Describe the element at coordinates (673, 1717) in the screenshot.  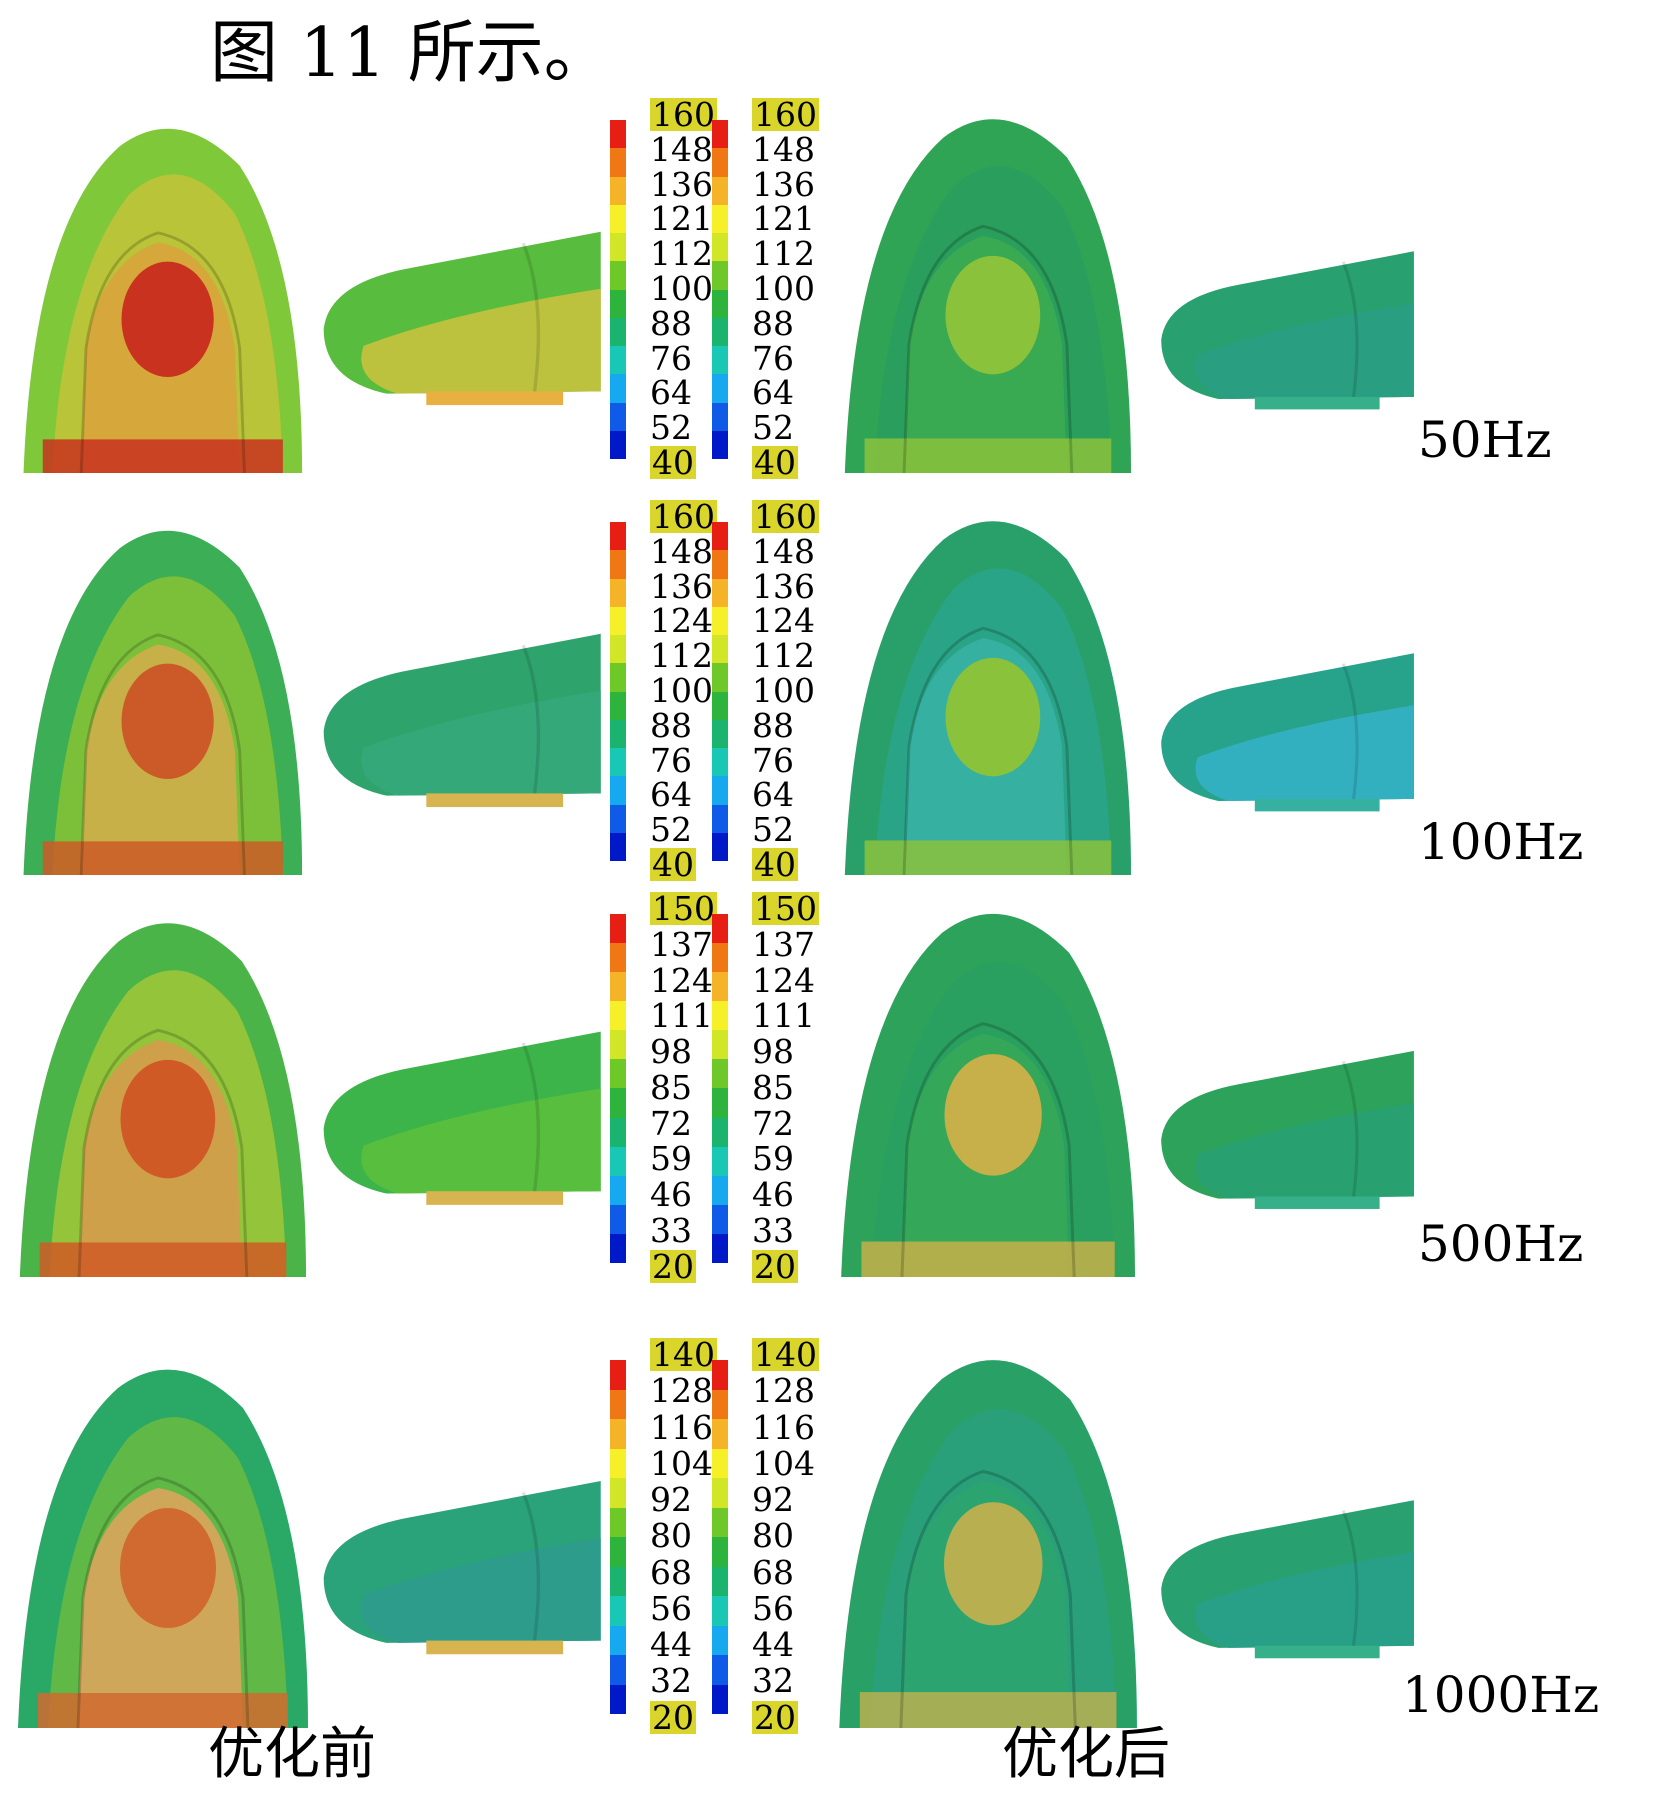
I see `tick-label: 20` at that location.